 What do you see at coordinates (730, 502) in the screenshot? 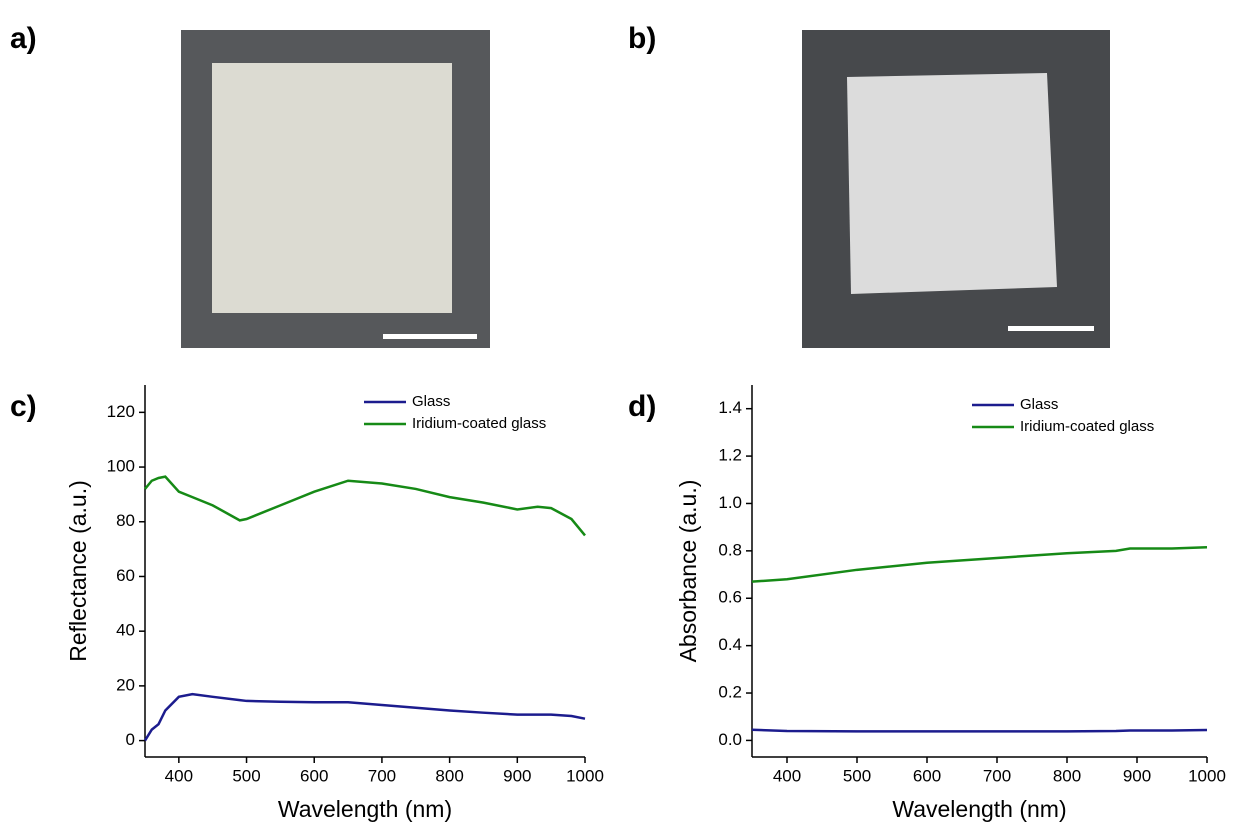
I see `y-tick-label: 1.0` at bounding box center [730, 502].